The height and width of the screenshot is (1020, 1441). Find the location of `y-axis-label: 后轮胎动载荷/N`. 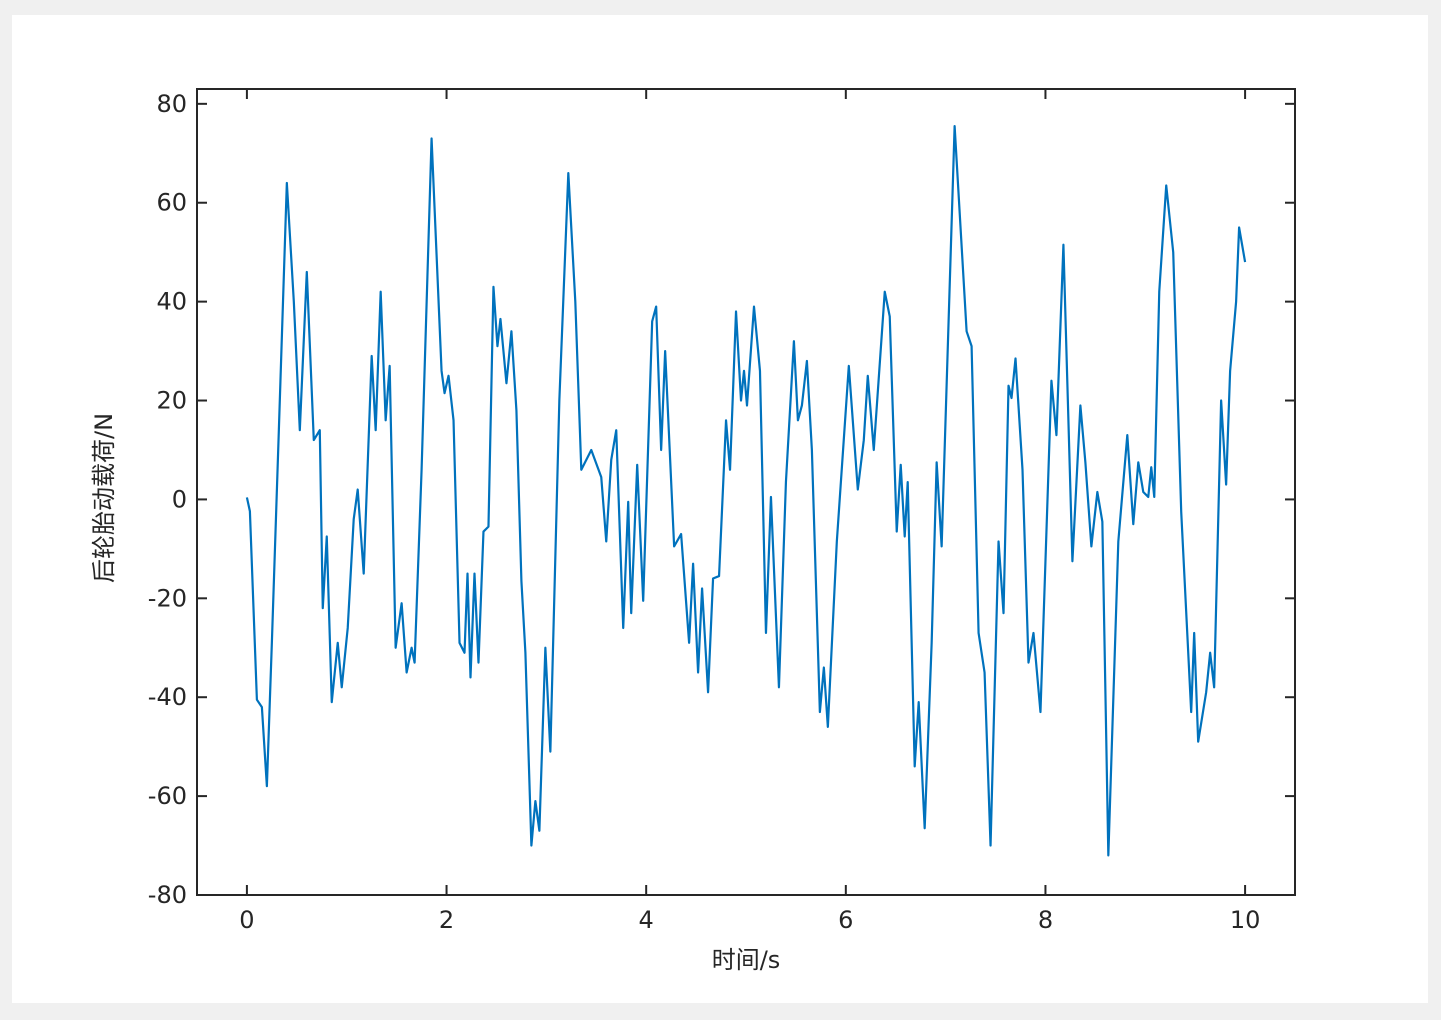

y-axis-label: 后轮胎动载荷/N is located at coordinates (104, 498).